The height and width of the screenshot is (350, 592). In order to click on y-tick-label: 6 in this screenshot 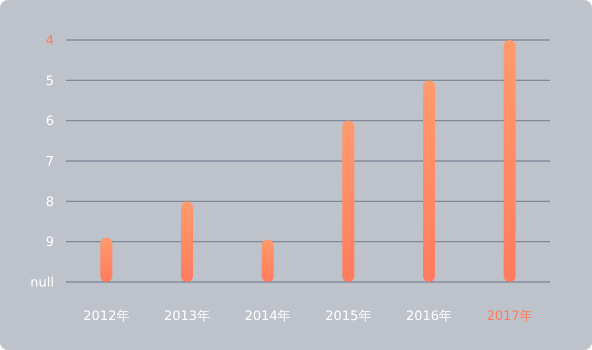, I will do `click(50, 122)`.